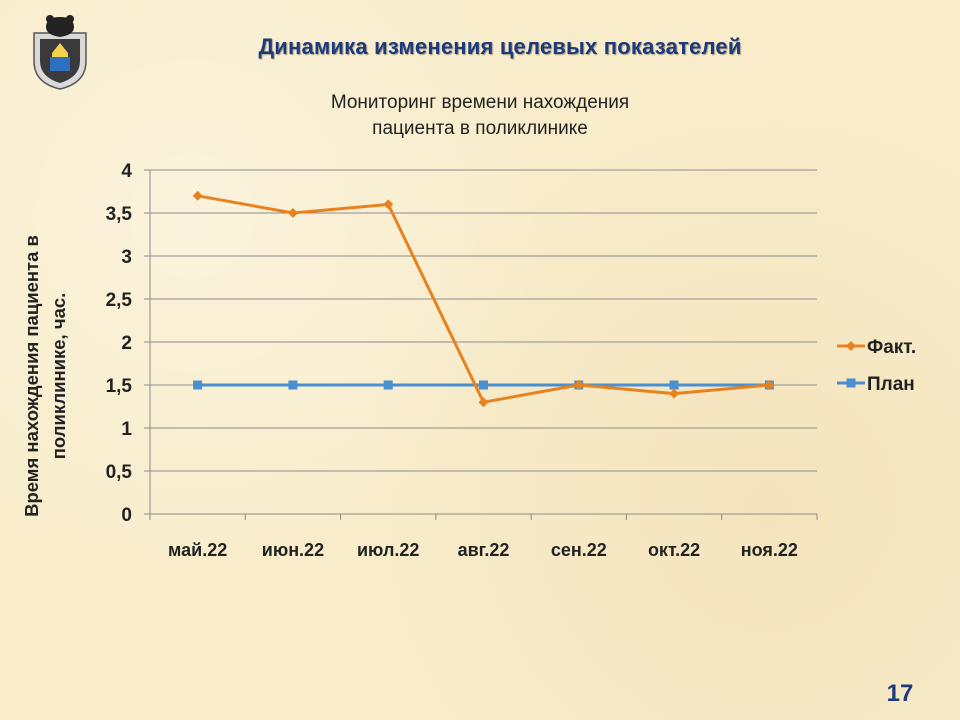  What do you see at coordinates (388, 550) in the screenshot?
I see `x-tick-label: июл.22` at bounding box center [388, 550].